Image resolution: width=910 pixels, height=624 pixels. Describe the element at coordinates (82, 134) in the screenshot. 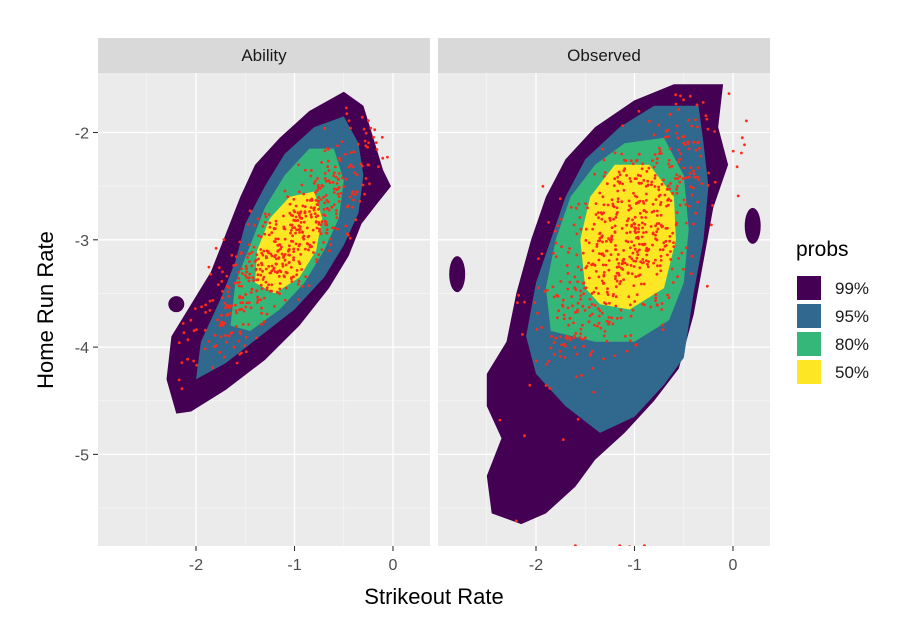

I see `y-tick-label: -2` at that location.